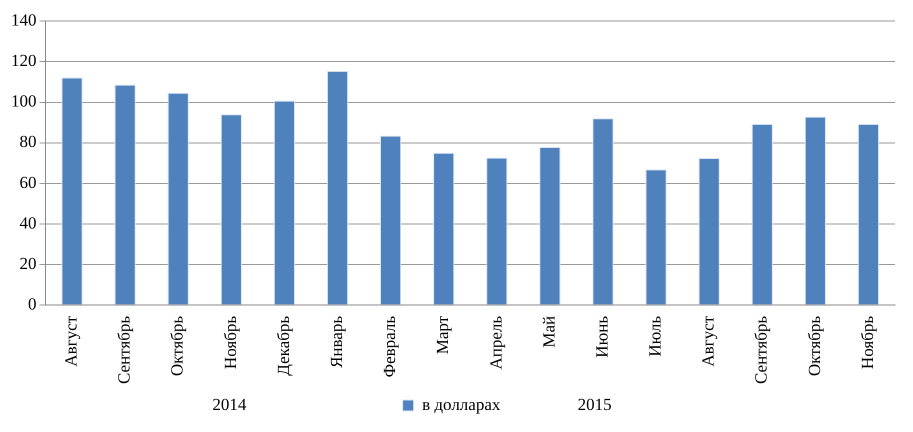  What do you see at coordinates (28, 222) in the screenshot?
I see `y-tick-label: 40` at bounding box center [28, 222].